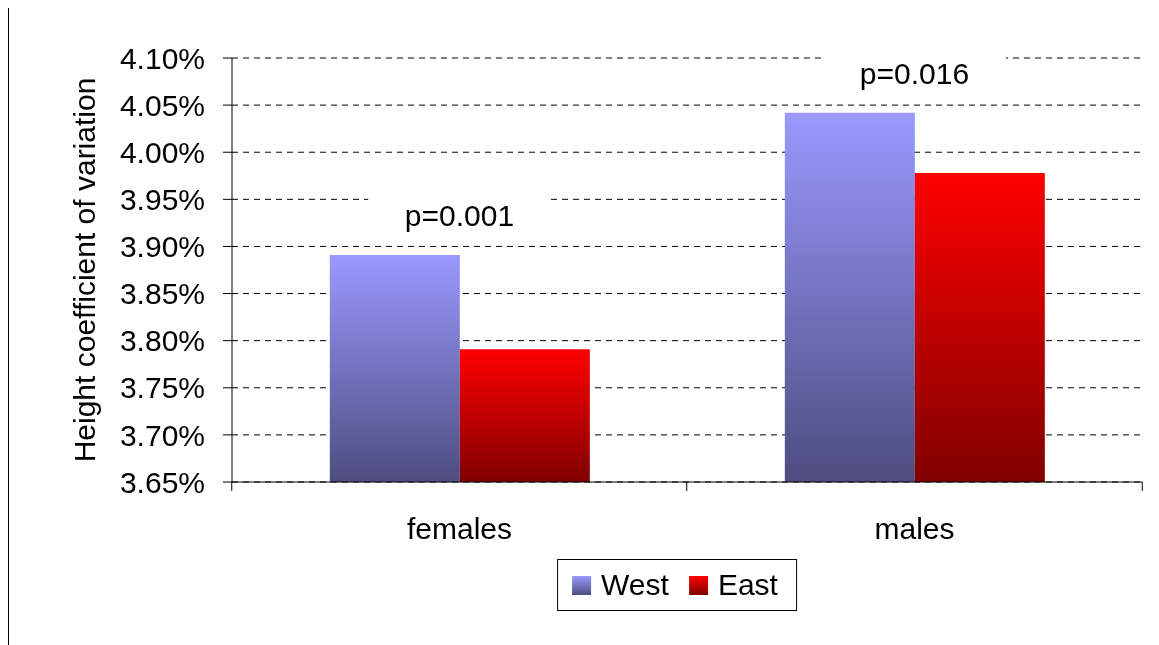 This screenshot has width=1159, height=645. What do you see at coordinates (162, 58) in the screenshot?
I see `y-tick-label: 4.10%` at bounding box center [162, 58].